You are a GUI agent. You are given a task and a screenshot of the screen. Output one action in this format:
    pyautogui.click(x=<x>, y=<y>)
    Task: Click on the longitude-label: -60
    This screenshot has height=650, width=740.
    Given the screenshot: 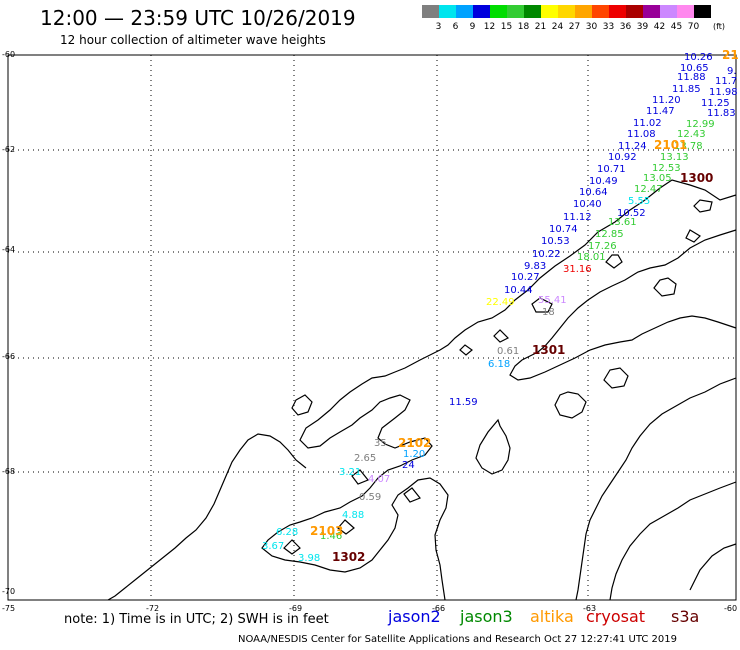 What is the action you would take?
    pyautogui.click(x=731, y=608)
    